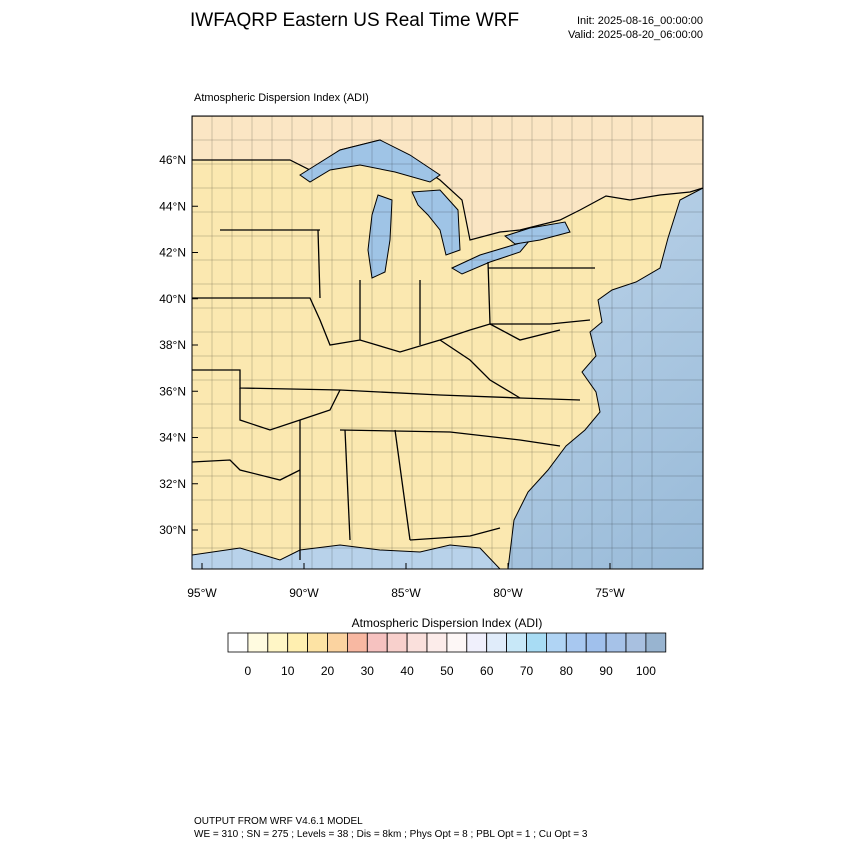 The width and height of the screenshot is (850, 855). What do you see at coordinates (406, 593) in the screenshot?
I see `lon-label: 85°W` at bounding box center [406, 593].